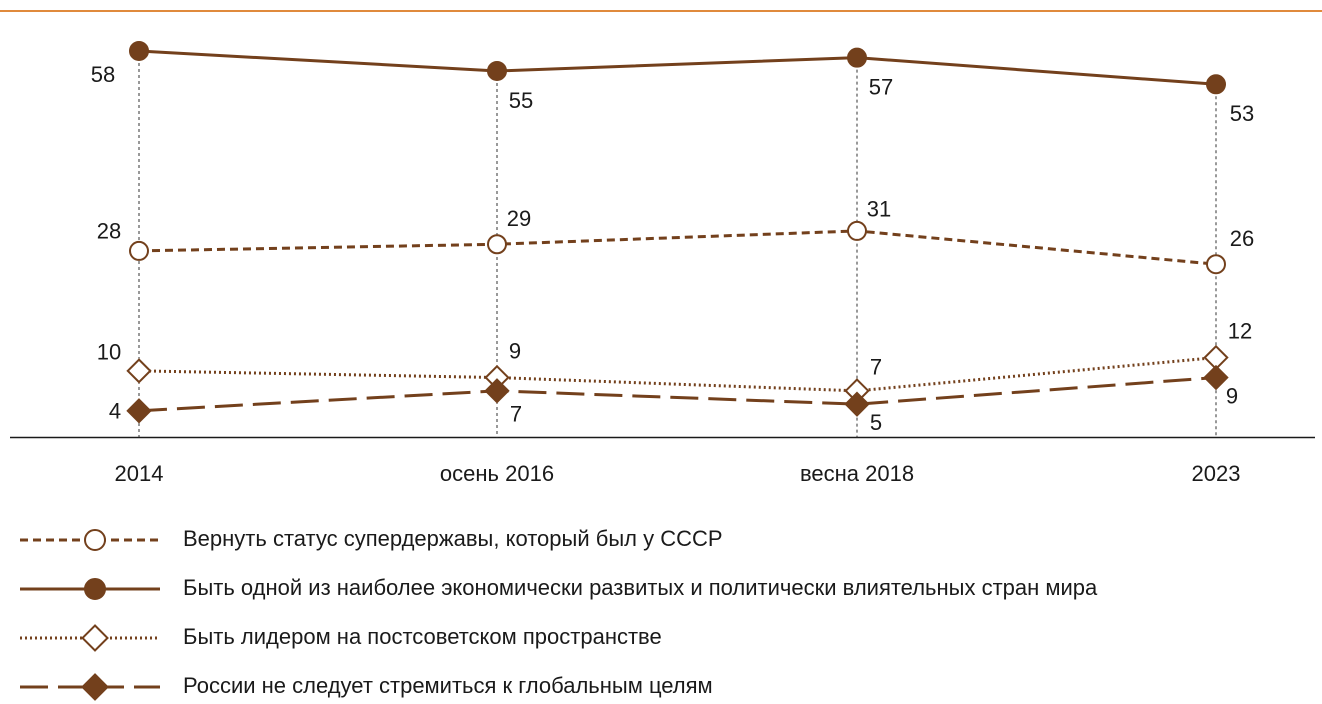 This screenshot has height=704, width=1322. What do you see at coordinates (879, 209) in the screenshot?
I see `data-label: 31` at bounding box center [879, 209].